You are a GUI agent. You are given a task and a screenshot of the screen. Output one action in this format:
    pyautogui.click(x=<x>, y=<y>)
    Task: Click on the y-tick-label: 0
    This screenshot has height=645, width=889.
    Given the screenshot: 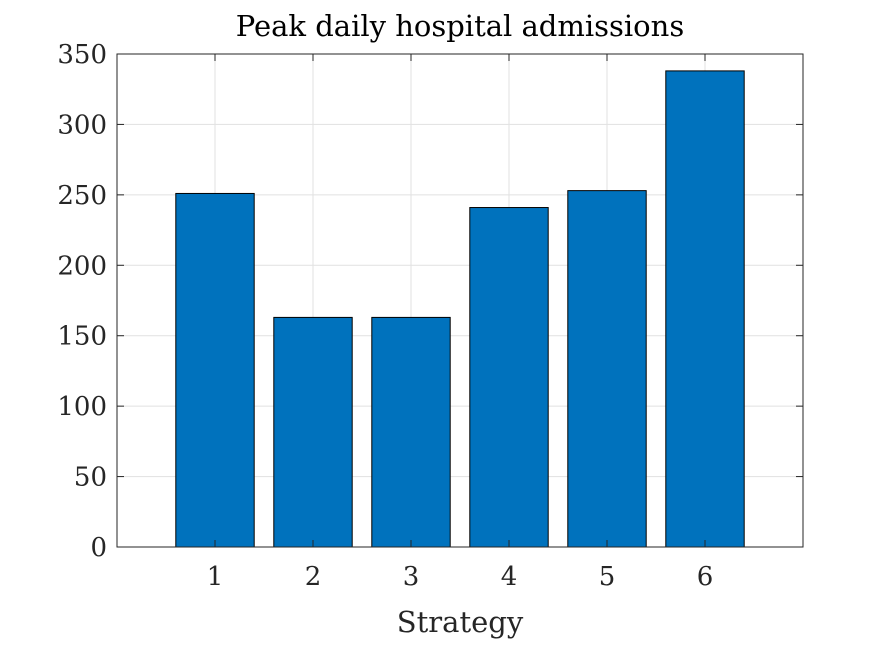 What is the action you would take?
    pyautogui.click(x=98, y=548)
    